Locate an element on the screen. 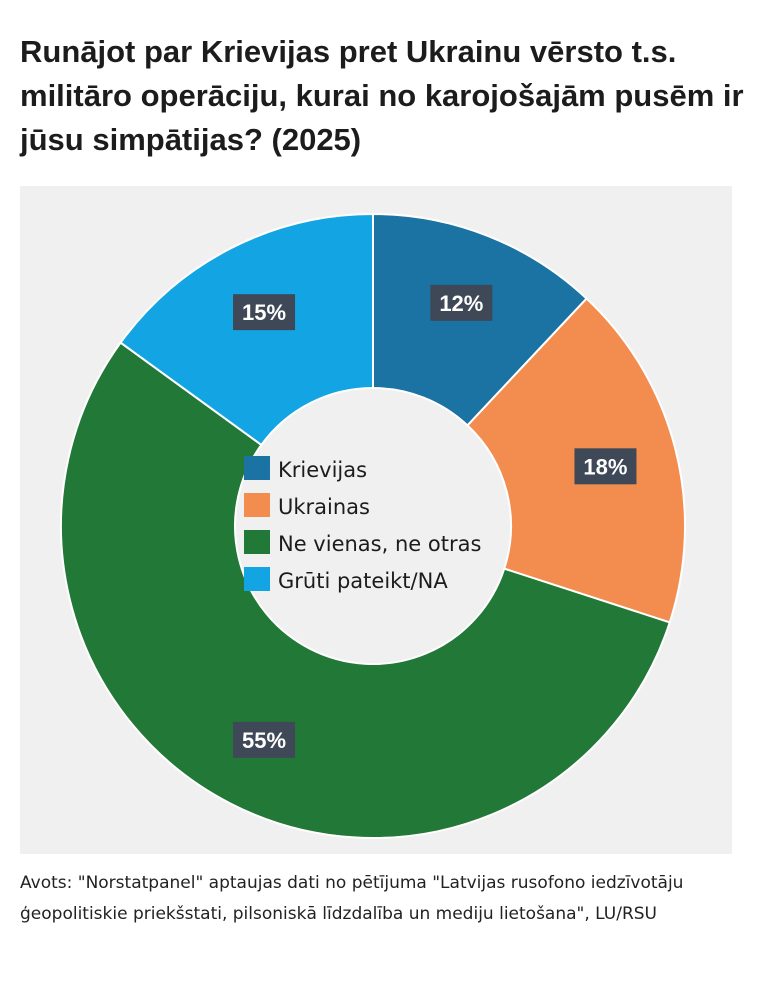  legend-item-gruti-pateikt-na: Grūti pateikt/NA is located at coordinates (346, 580).